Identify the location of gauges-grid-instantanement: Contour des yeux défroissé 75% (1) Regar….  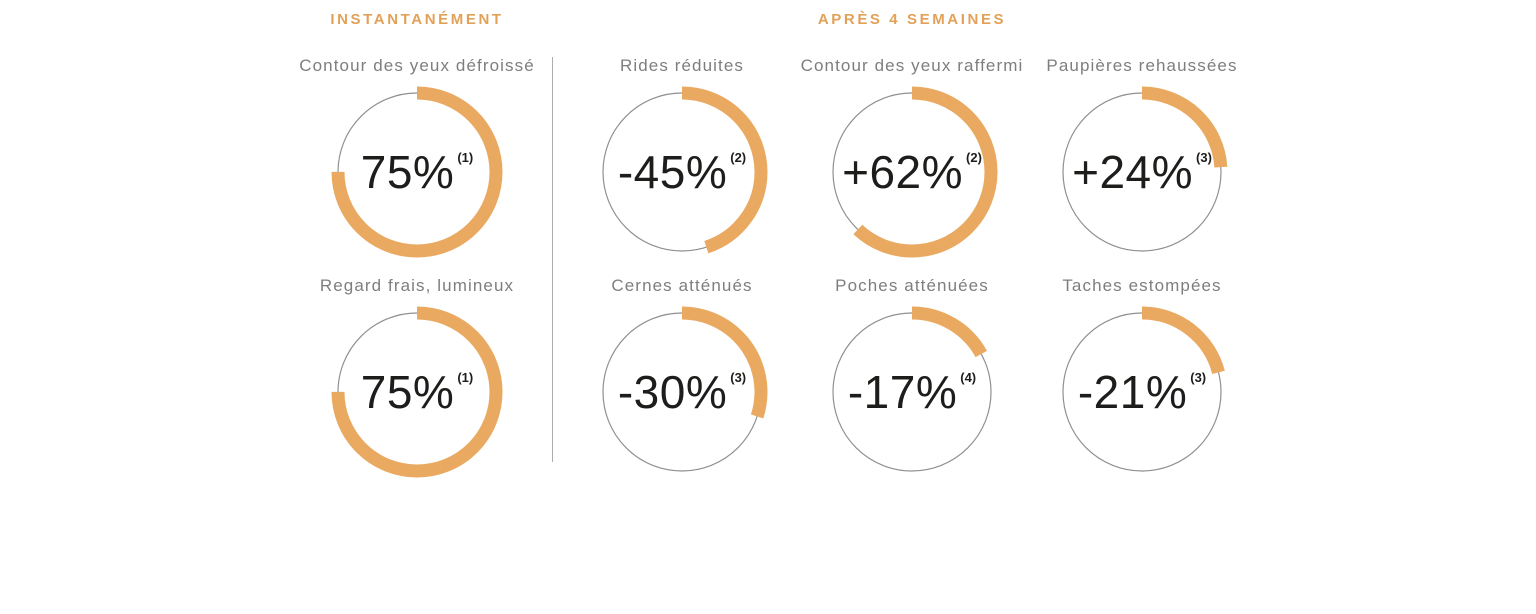
(417, 267).